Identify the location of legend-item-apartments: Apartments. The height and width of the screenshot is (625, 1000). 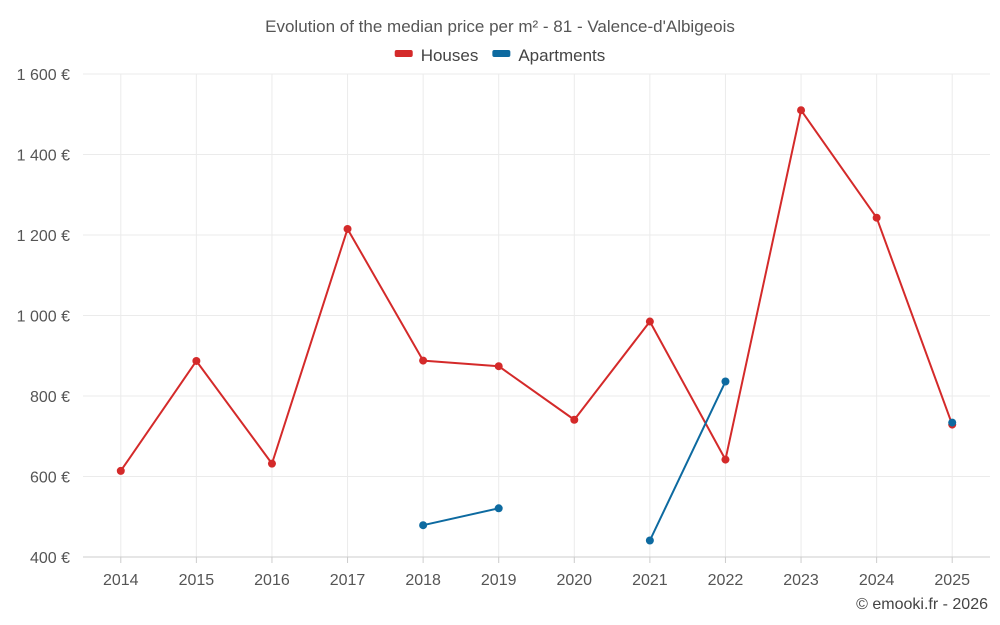
(548, 55).